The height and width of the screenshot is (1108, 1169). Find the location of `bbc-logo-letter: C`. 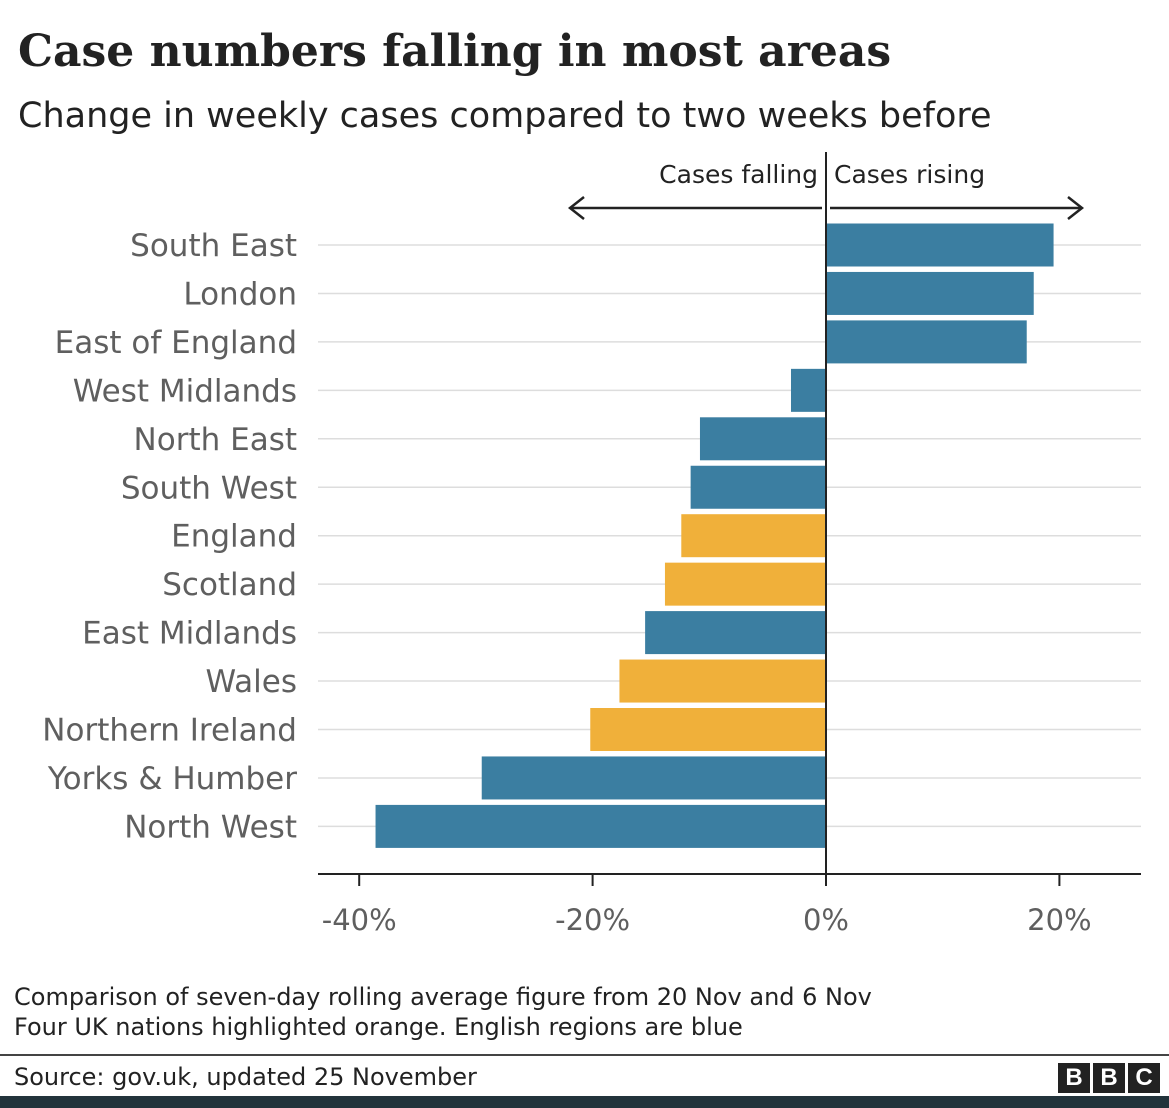

bbc-logo-letter: C is located at coordinates (1144, 1078).